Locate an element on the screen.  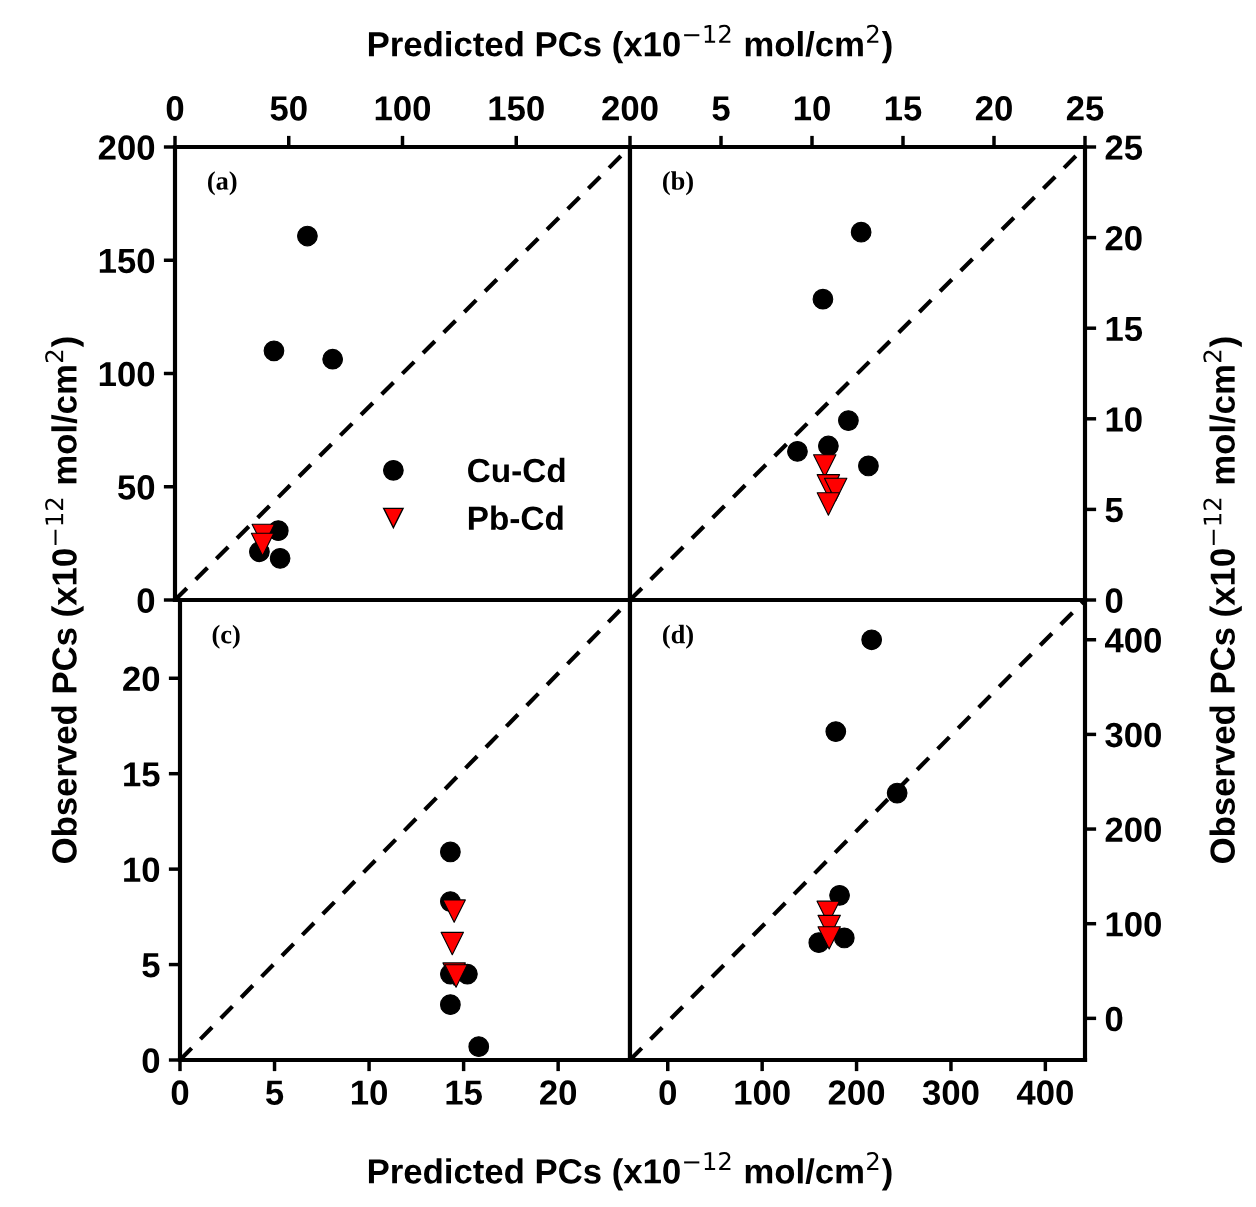
x-tick-label: 300 is located at coordinates (950, 1092).